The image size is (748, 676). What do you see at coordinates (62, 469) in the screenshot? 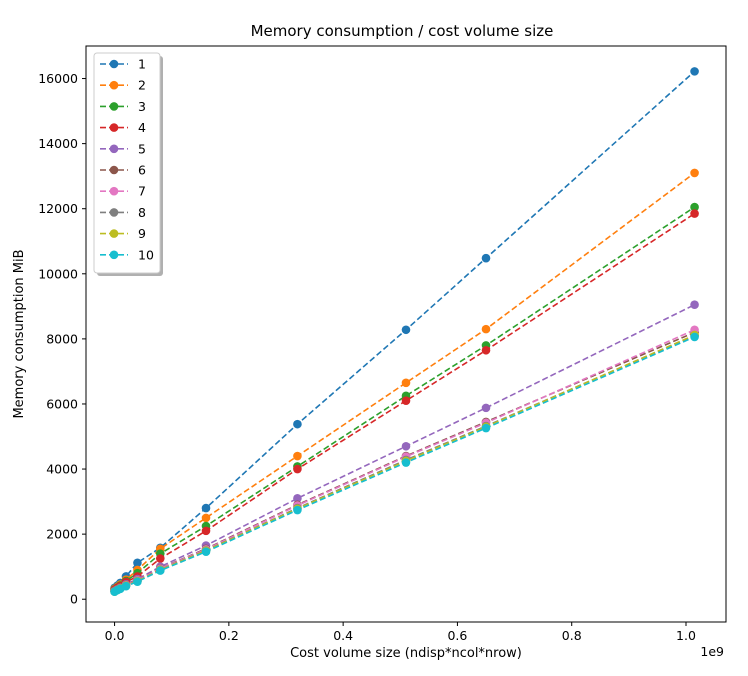
I see `y-tick-label: 4000` at bounding box center [62, 469].